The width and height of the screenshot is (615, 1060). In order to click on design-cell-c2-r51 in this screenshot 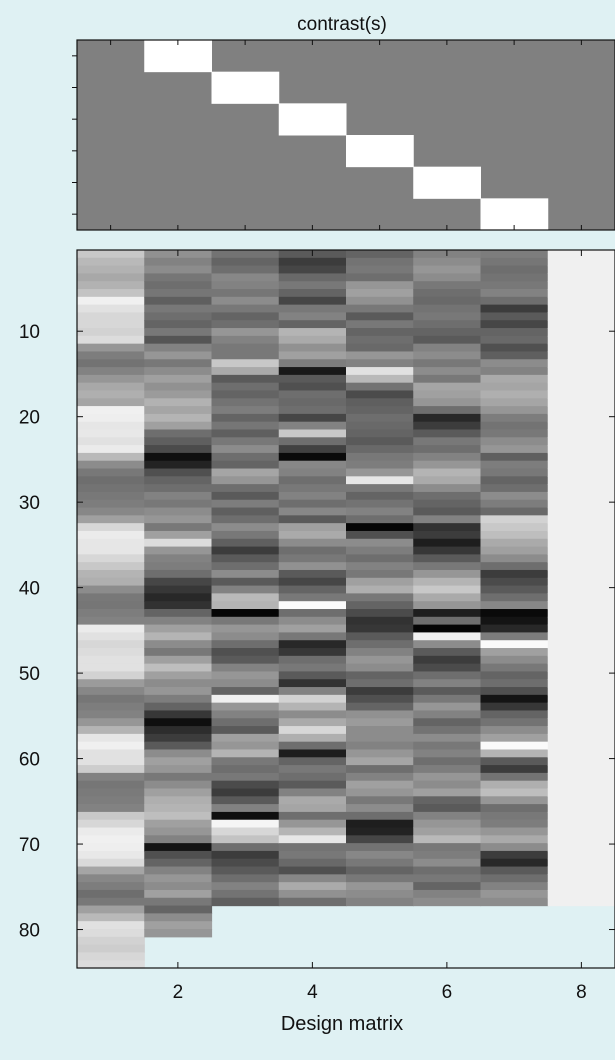, I will do `click(178, 644)`.